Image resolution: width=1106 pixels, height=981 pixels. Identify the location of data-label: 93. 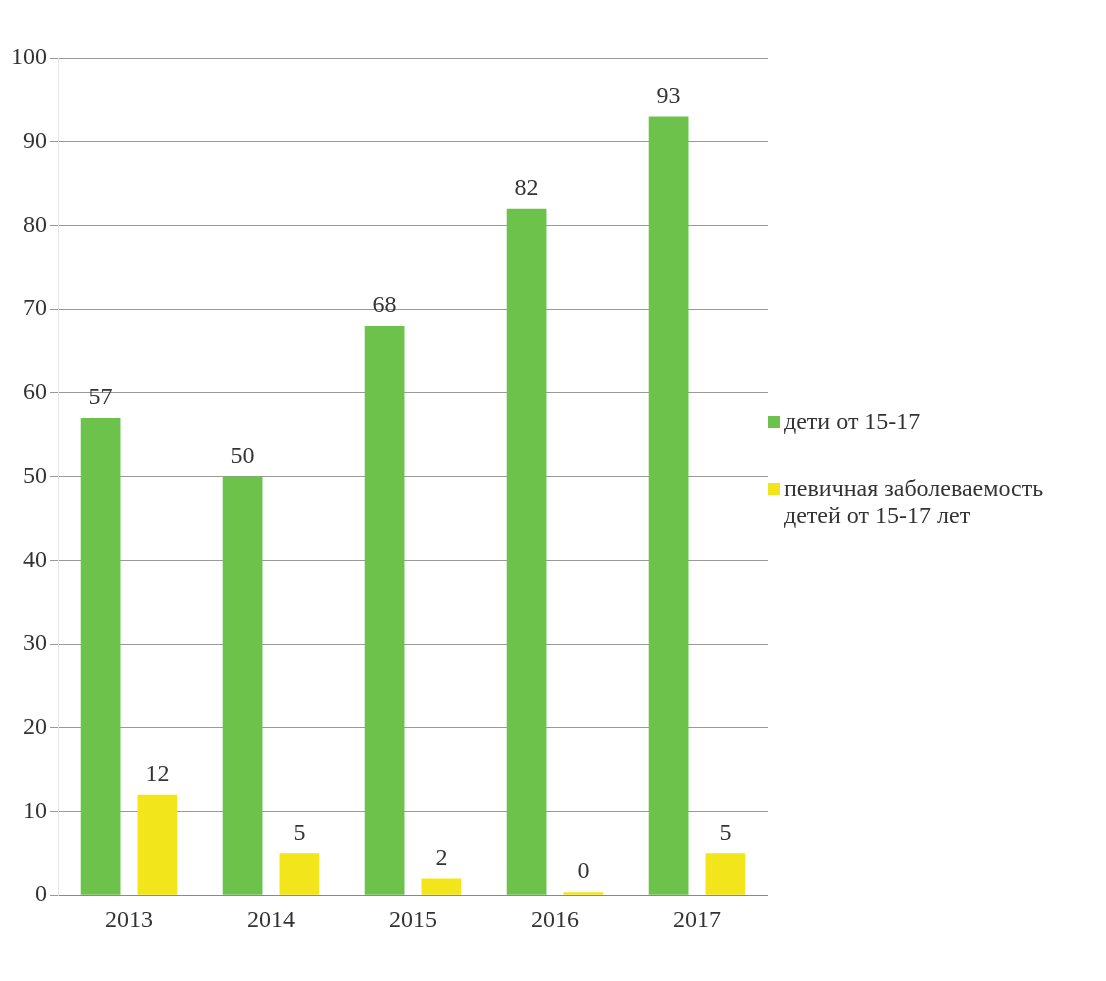
(668, 94).